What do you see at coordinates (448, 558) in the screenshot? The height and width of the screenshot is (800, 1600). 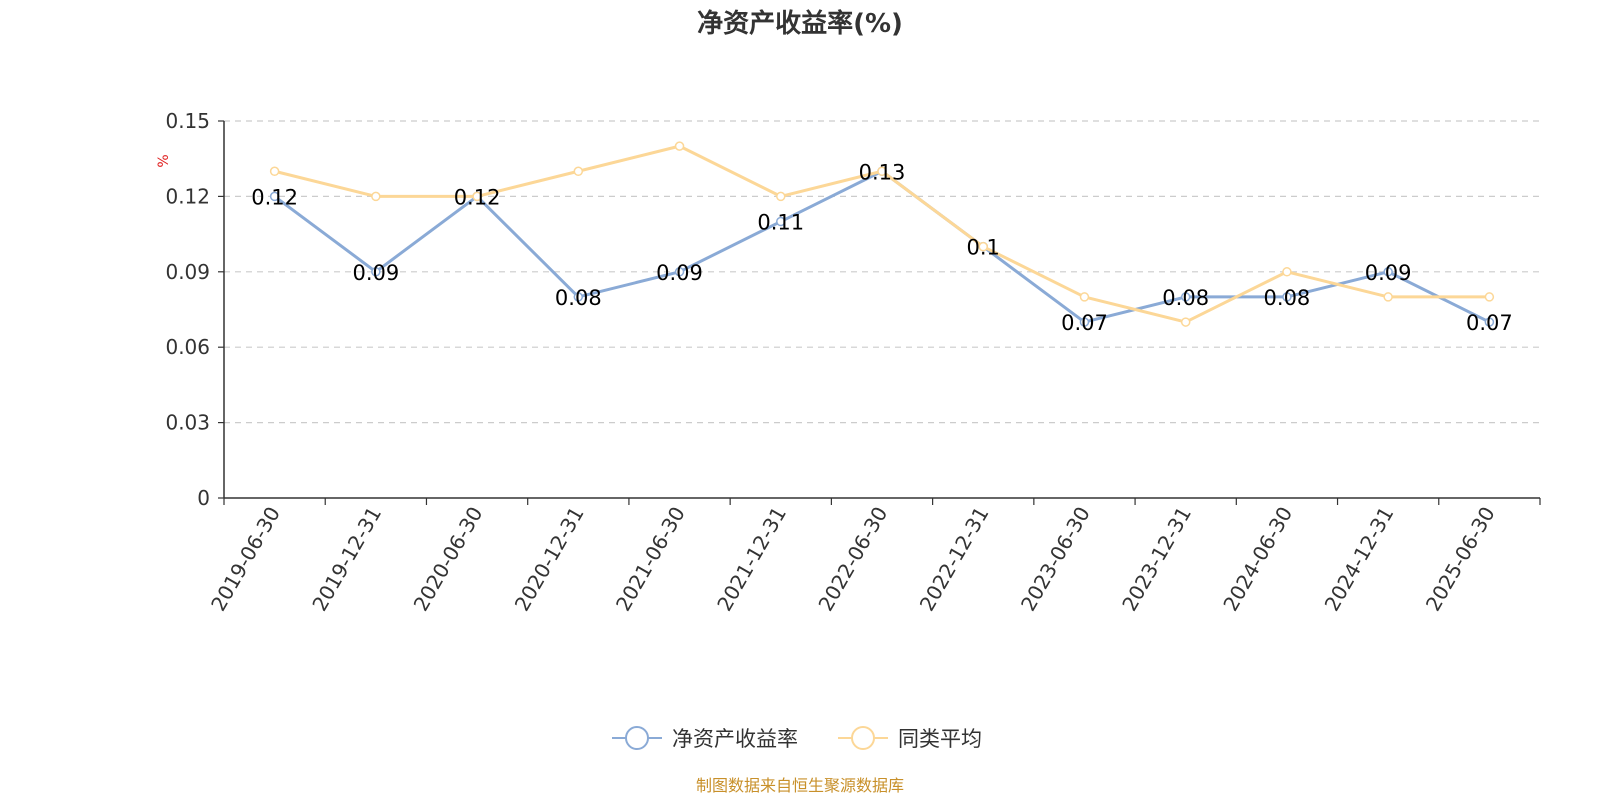 I see `x-tick-label: 2020-06-30` at bounding box center [448, 558].